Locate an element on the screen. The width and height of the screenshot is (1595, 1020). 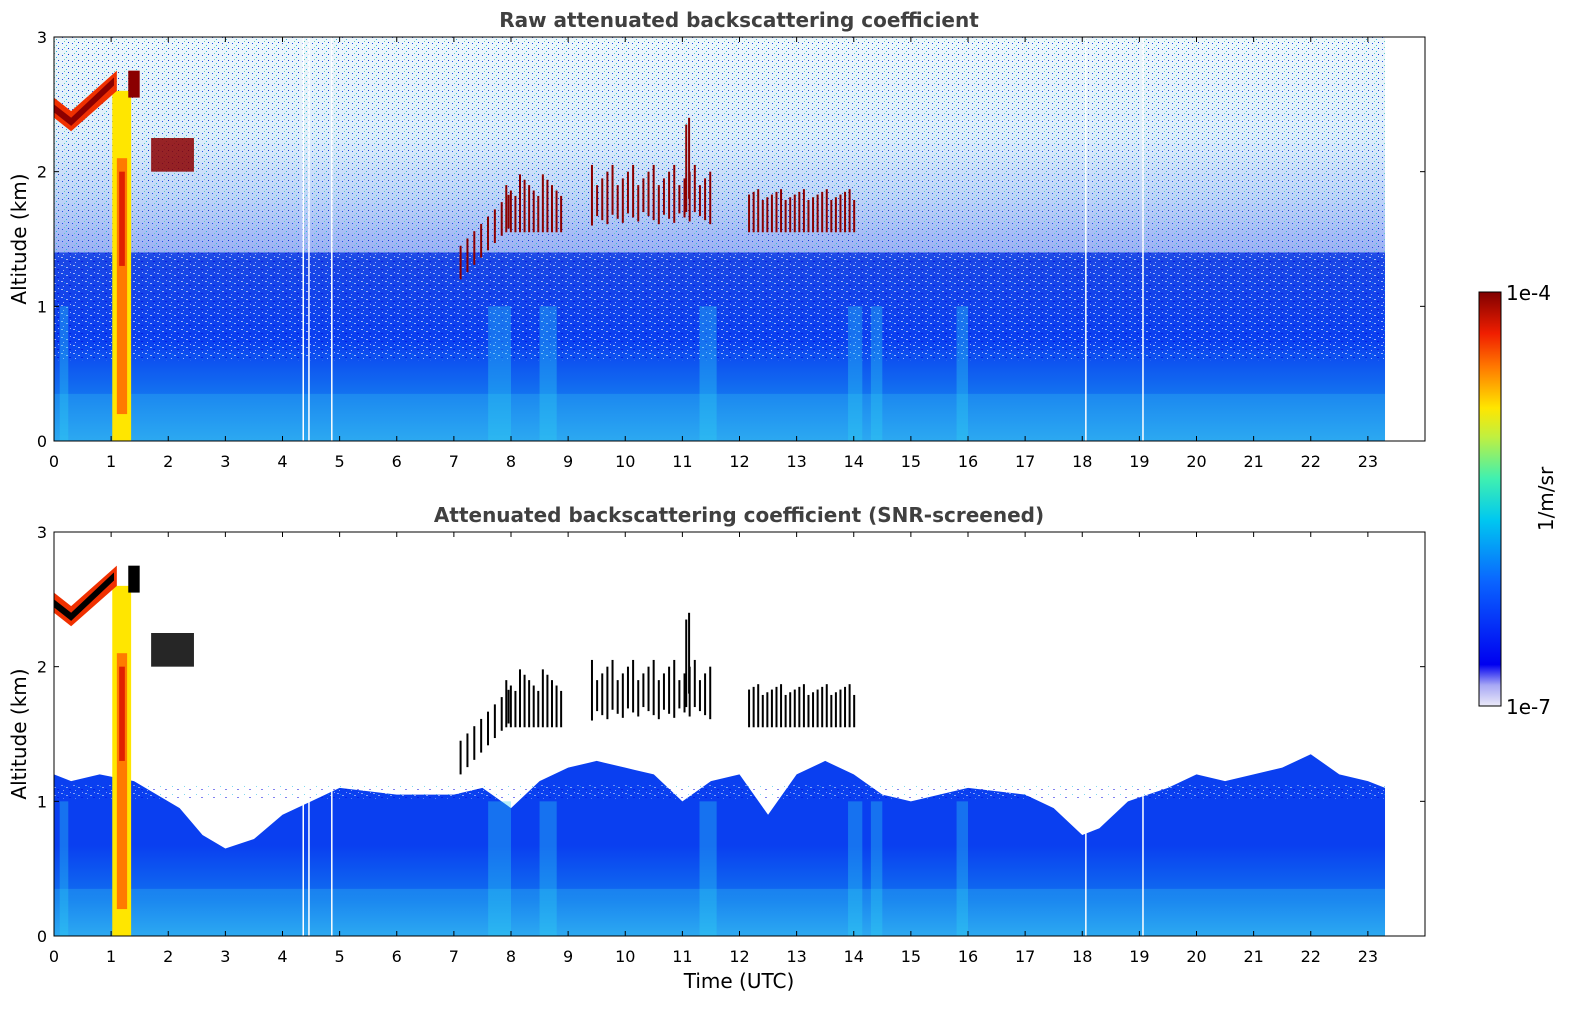
x-tick-label: 8 is located at coordinates (511, 956).